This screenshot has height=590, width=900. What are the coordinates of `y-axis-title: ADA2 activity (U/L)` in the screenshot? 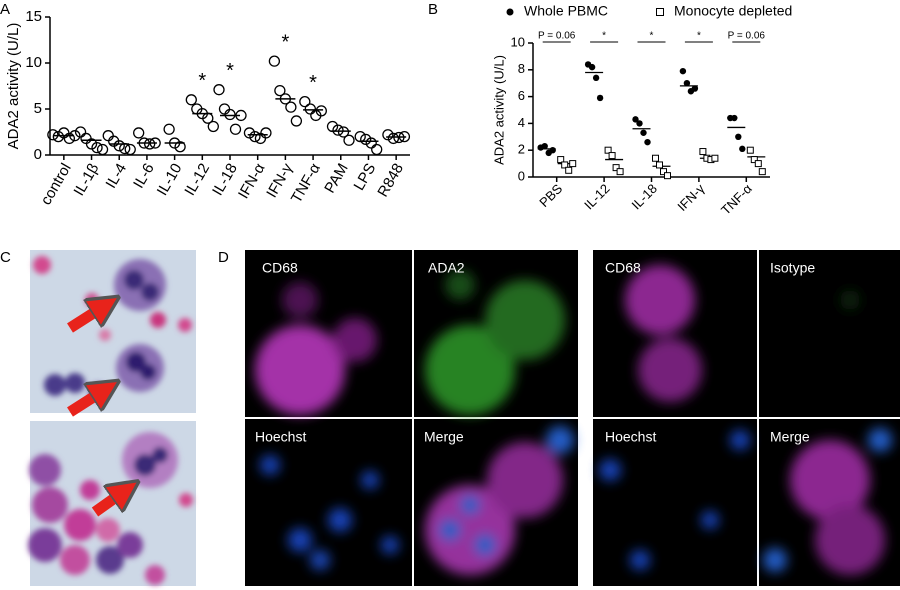 It's located at (498, 110).